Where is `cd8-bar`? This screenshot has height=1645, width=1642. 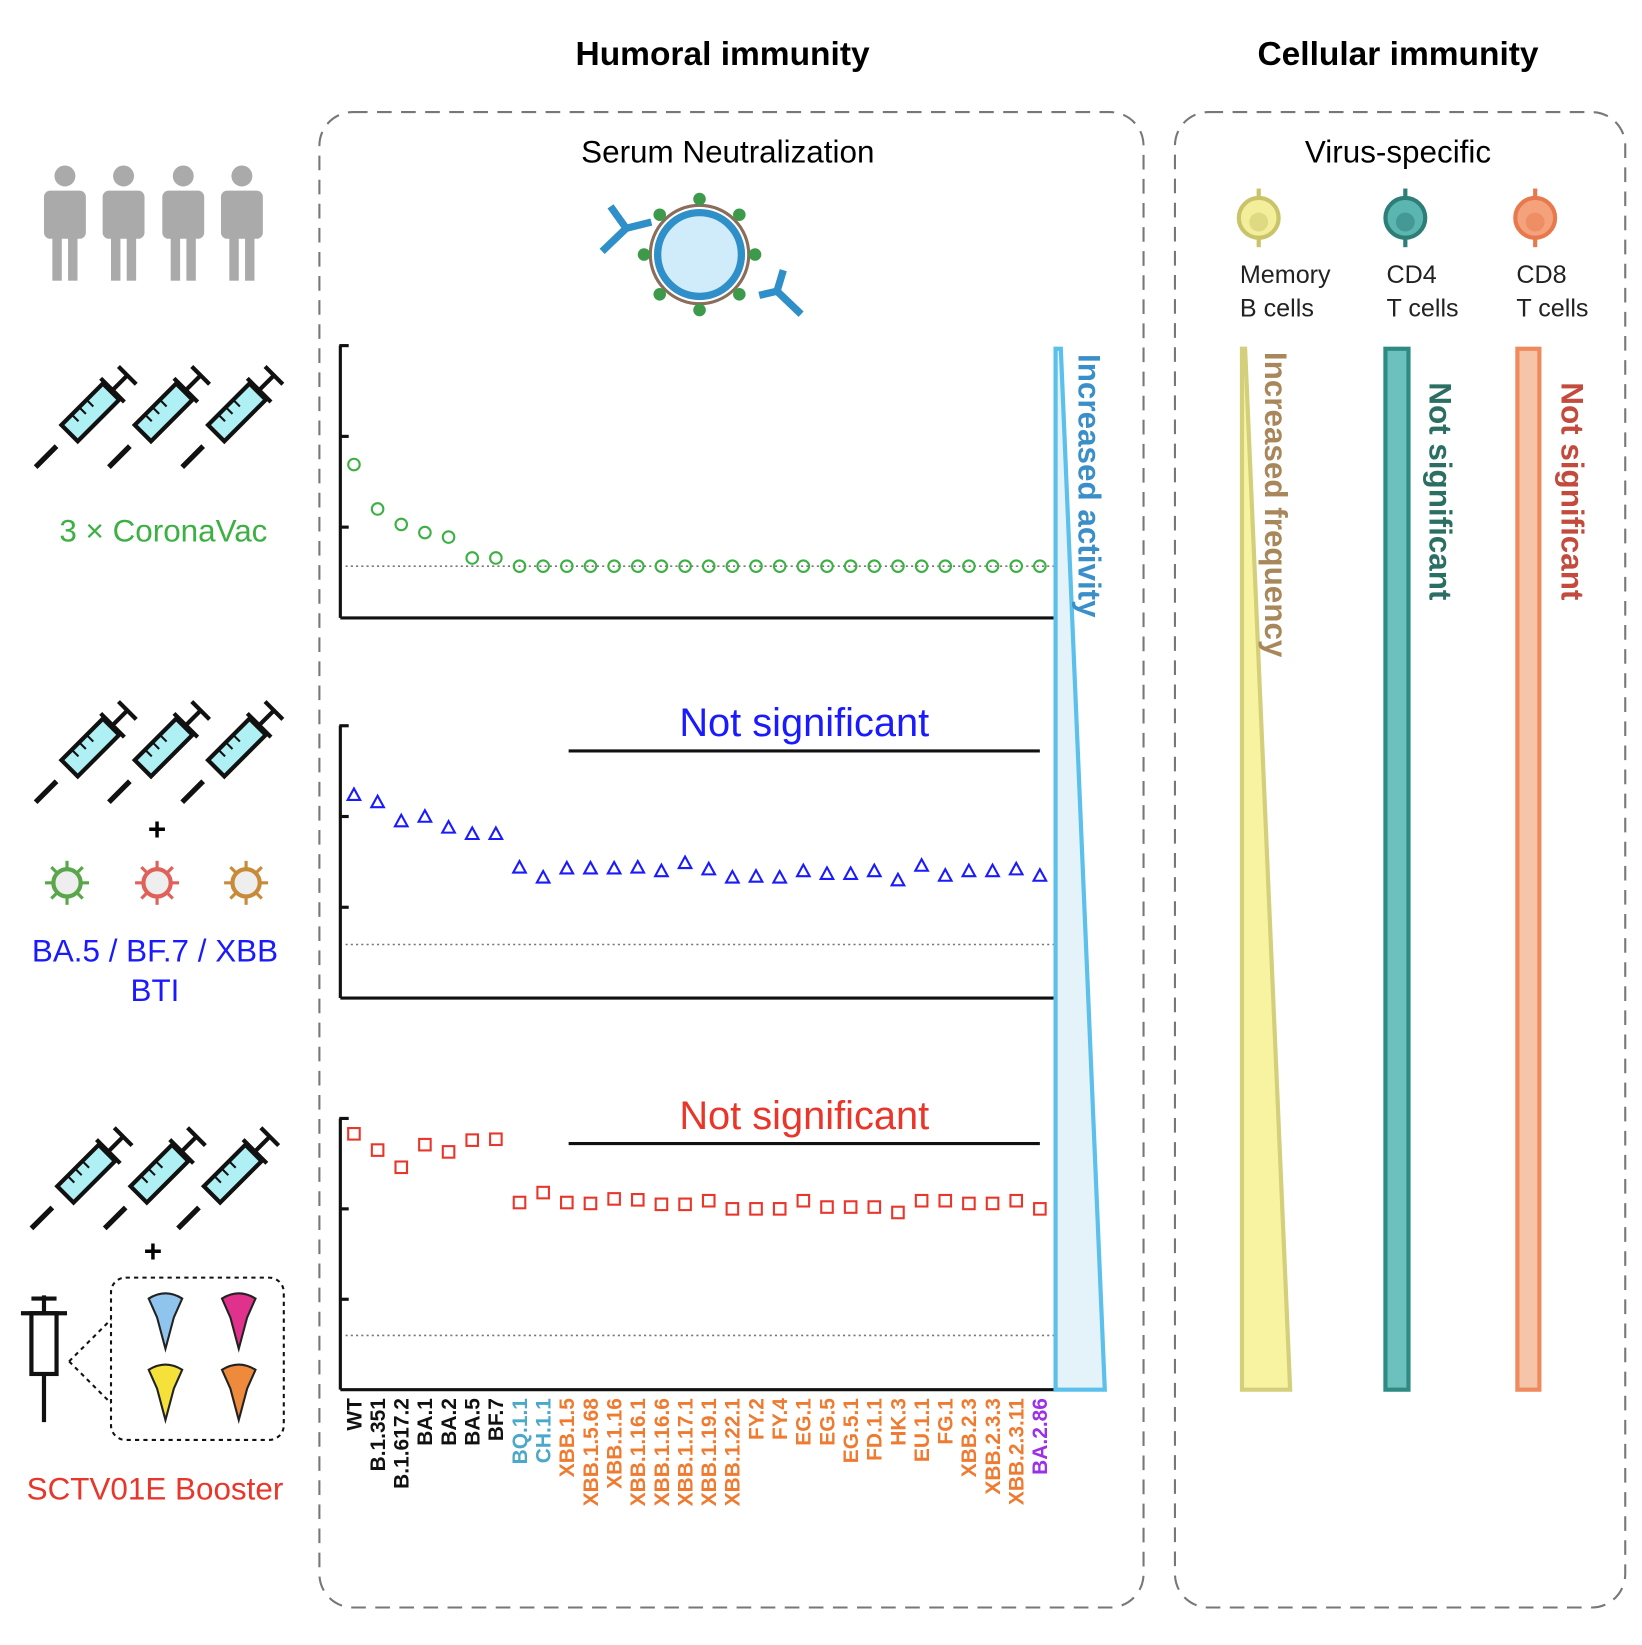
cd8-bar is located at coordinates (1528, 869).